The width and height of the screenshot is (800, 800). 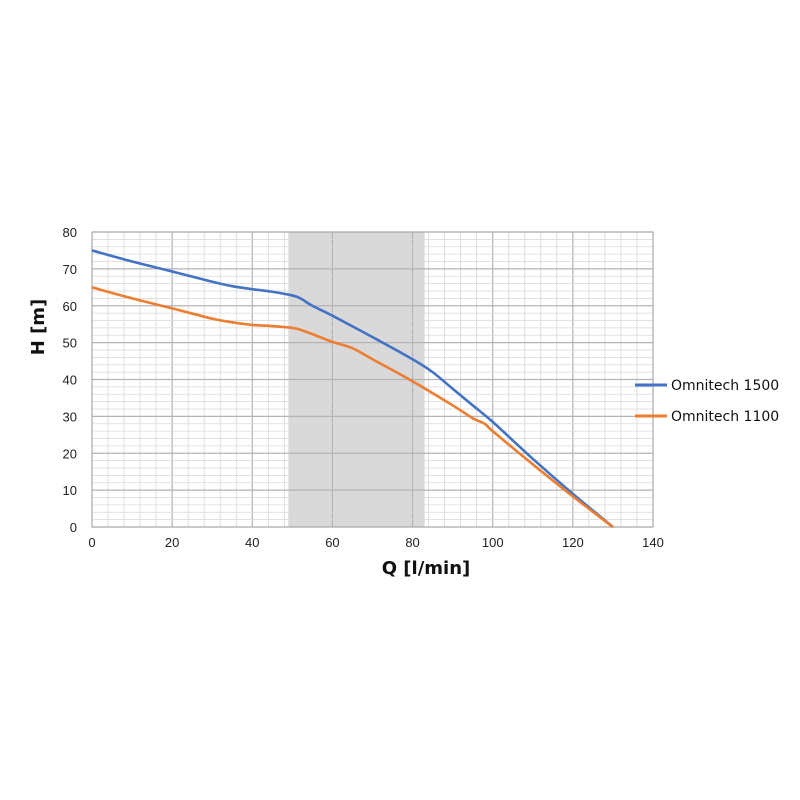 I want to click on y-tick-label: 10, so click(x=70, y=490).